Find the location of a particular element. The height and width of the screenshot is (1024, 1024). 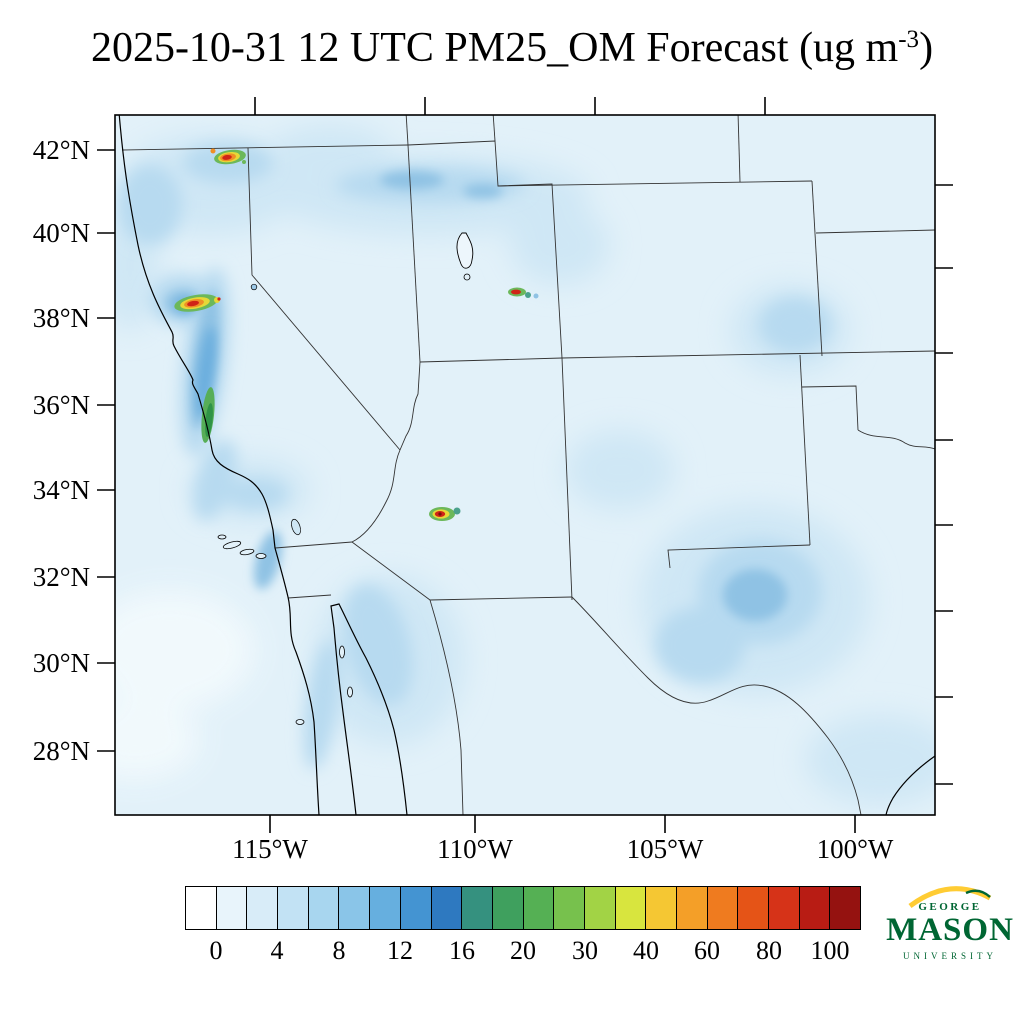

colorbar-tick-label: 12 is located at coordinates (400, 950).